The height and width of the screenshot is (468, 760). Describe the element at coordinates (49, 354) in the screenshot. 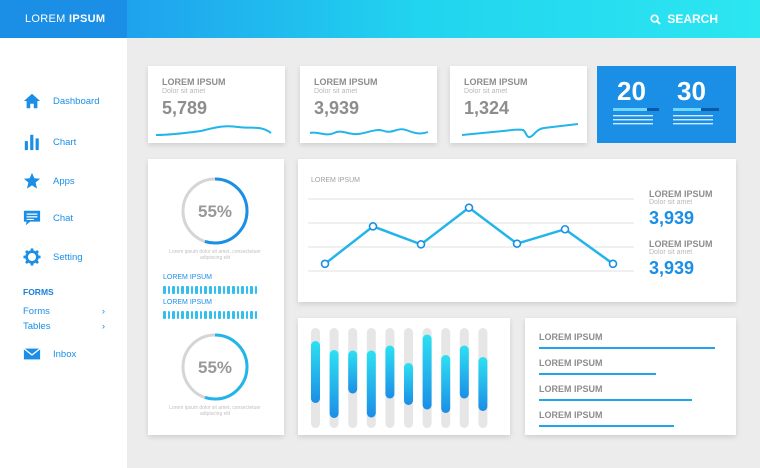

I see `sidebar-item-inbox: Inbox` at that location.